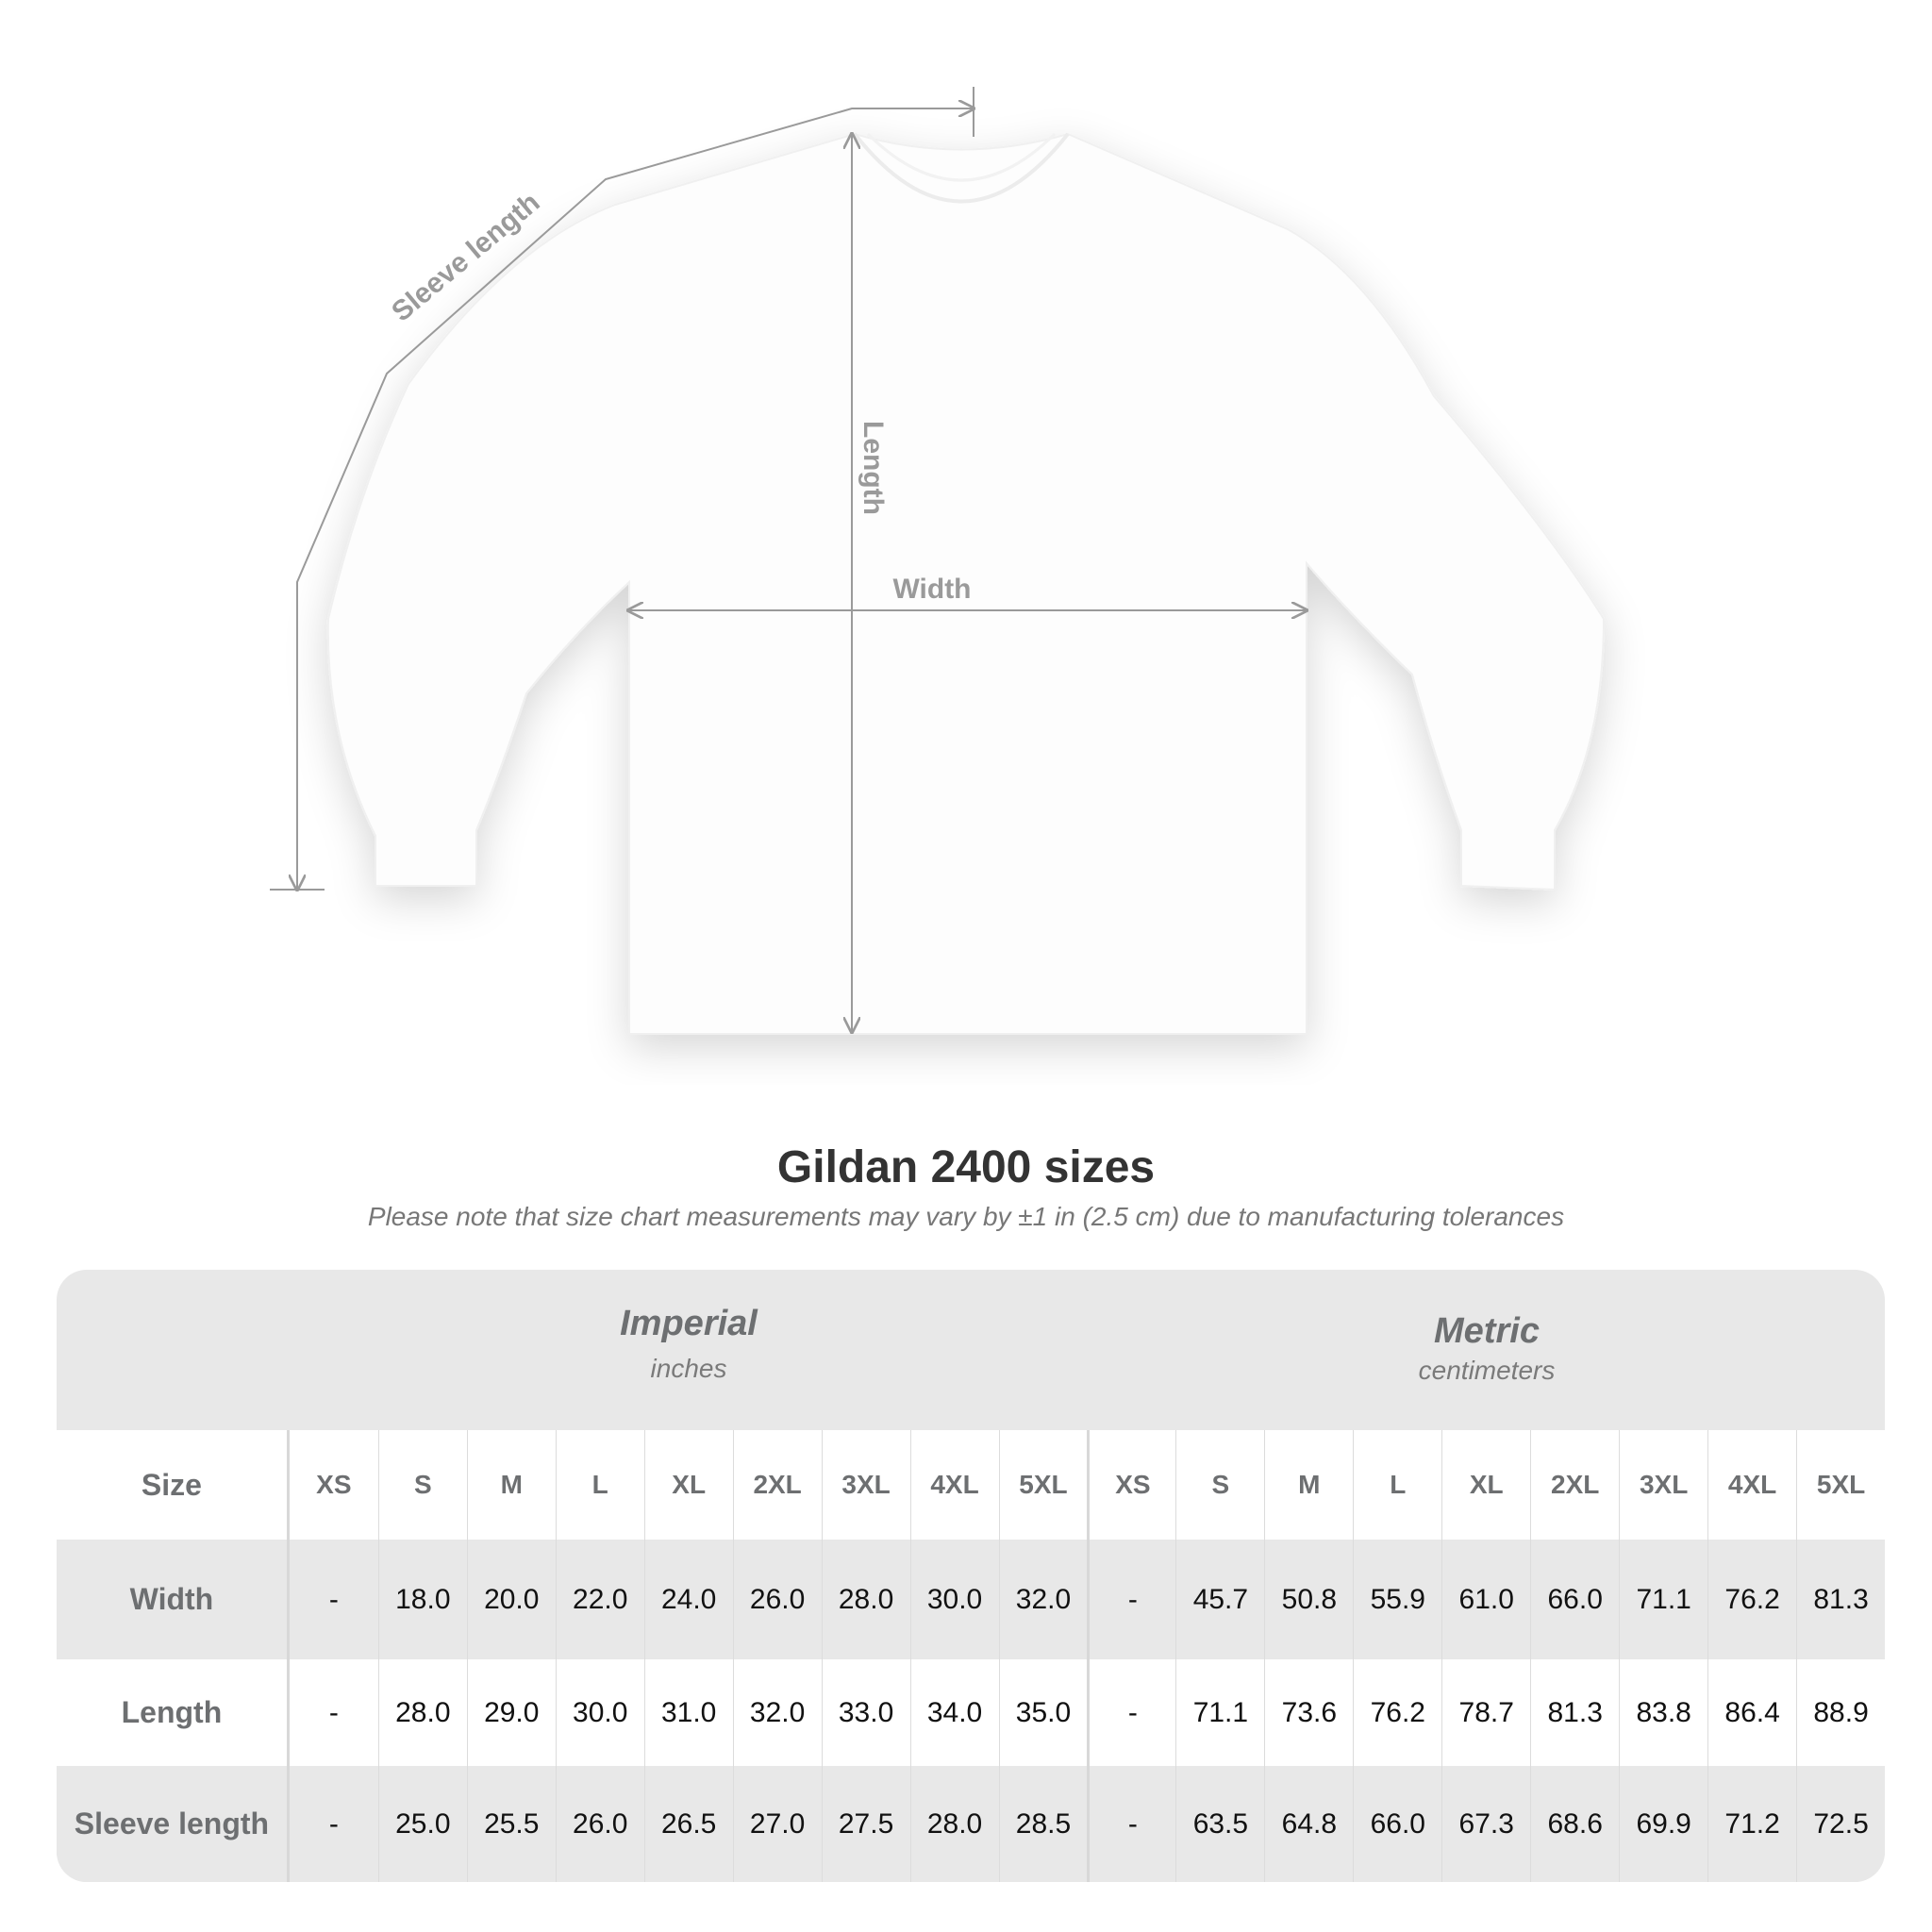 The width and height of the screenshot is (1932, 1932). I want to click on value-cell-imperial: 27.5, so click(866, 1824).